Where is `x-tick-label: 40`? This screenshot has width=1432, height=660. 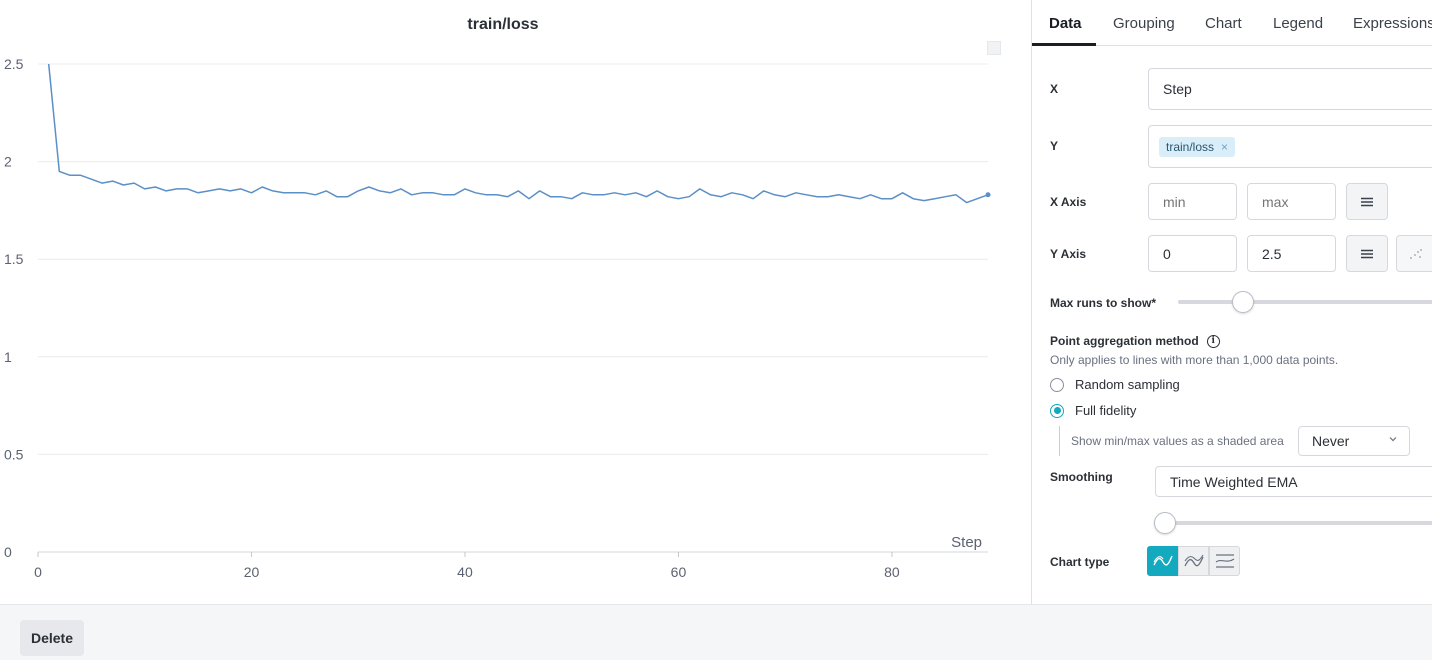 x-tick-label: 40 is located at coordinates (465, 572).